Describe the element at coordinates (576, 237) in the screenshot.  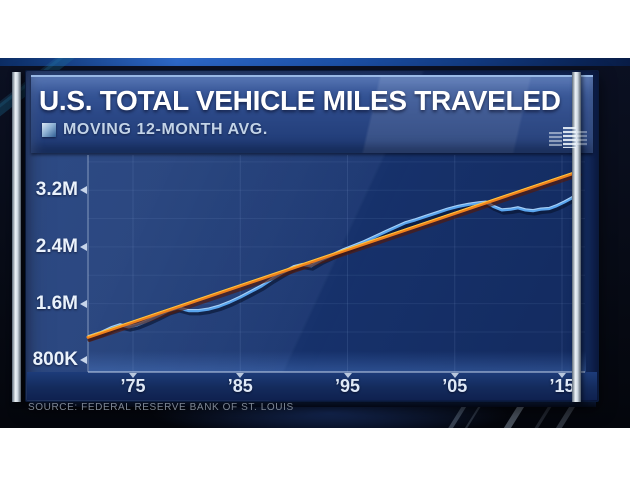
I see `right-frame-bar` at that location.